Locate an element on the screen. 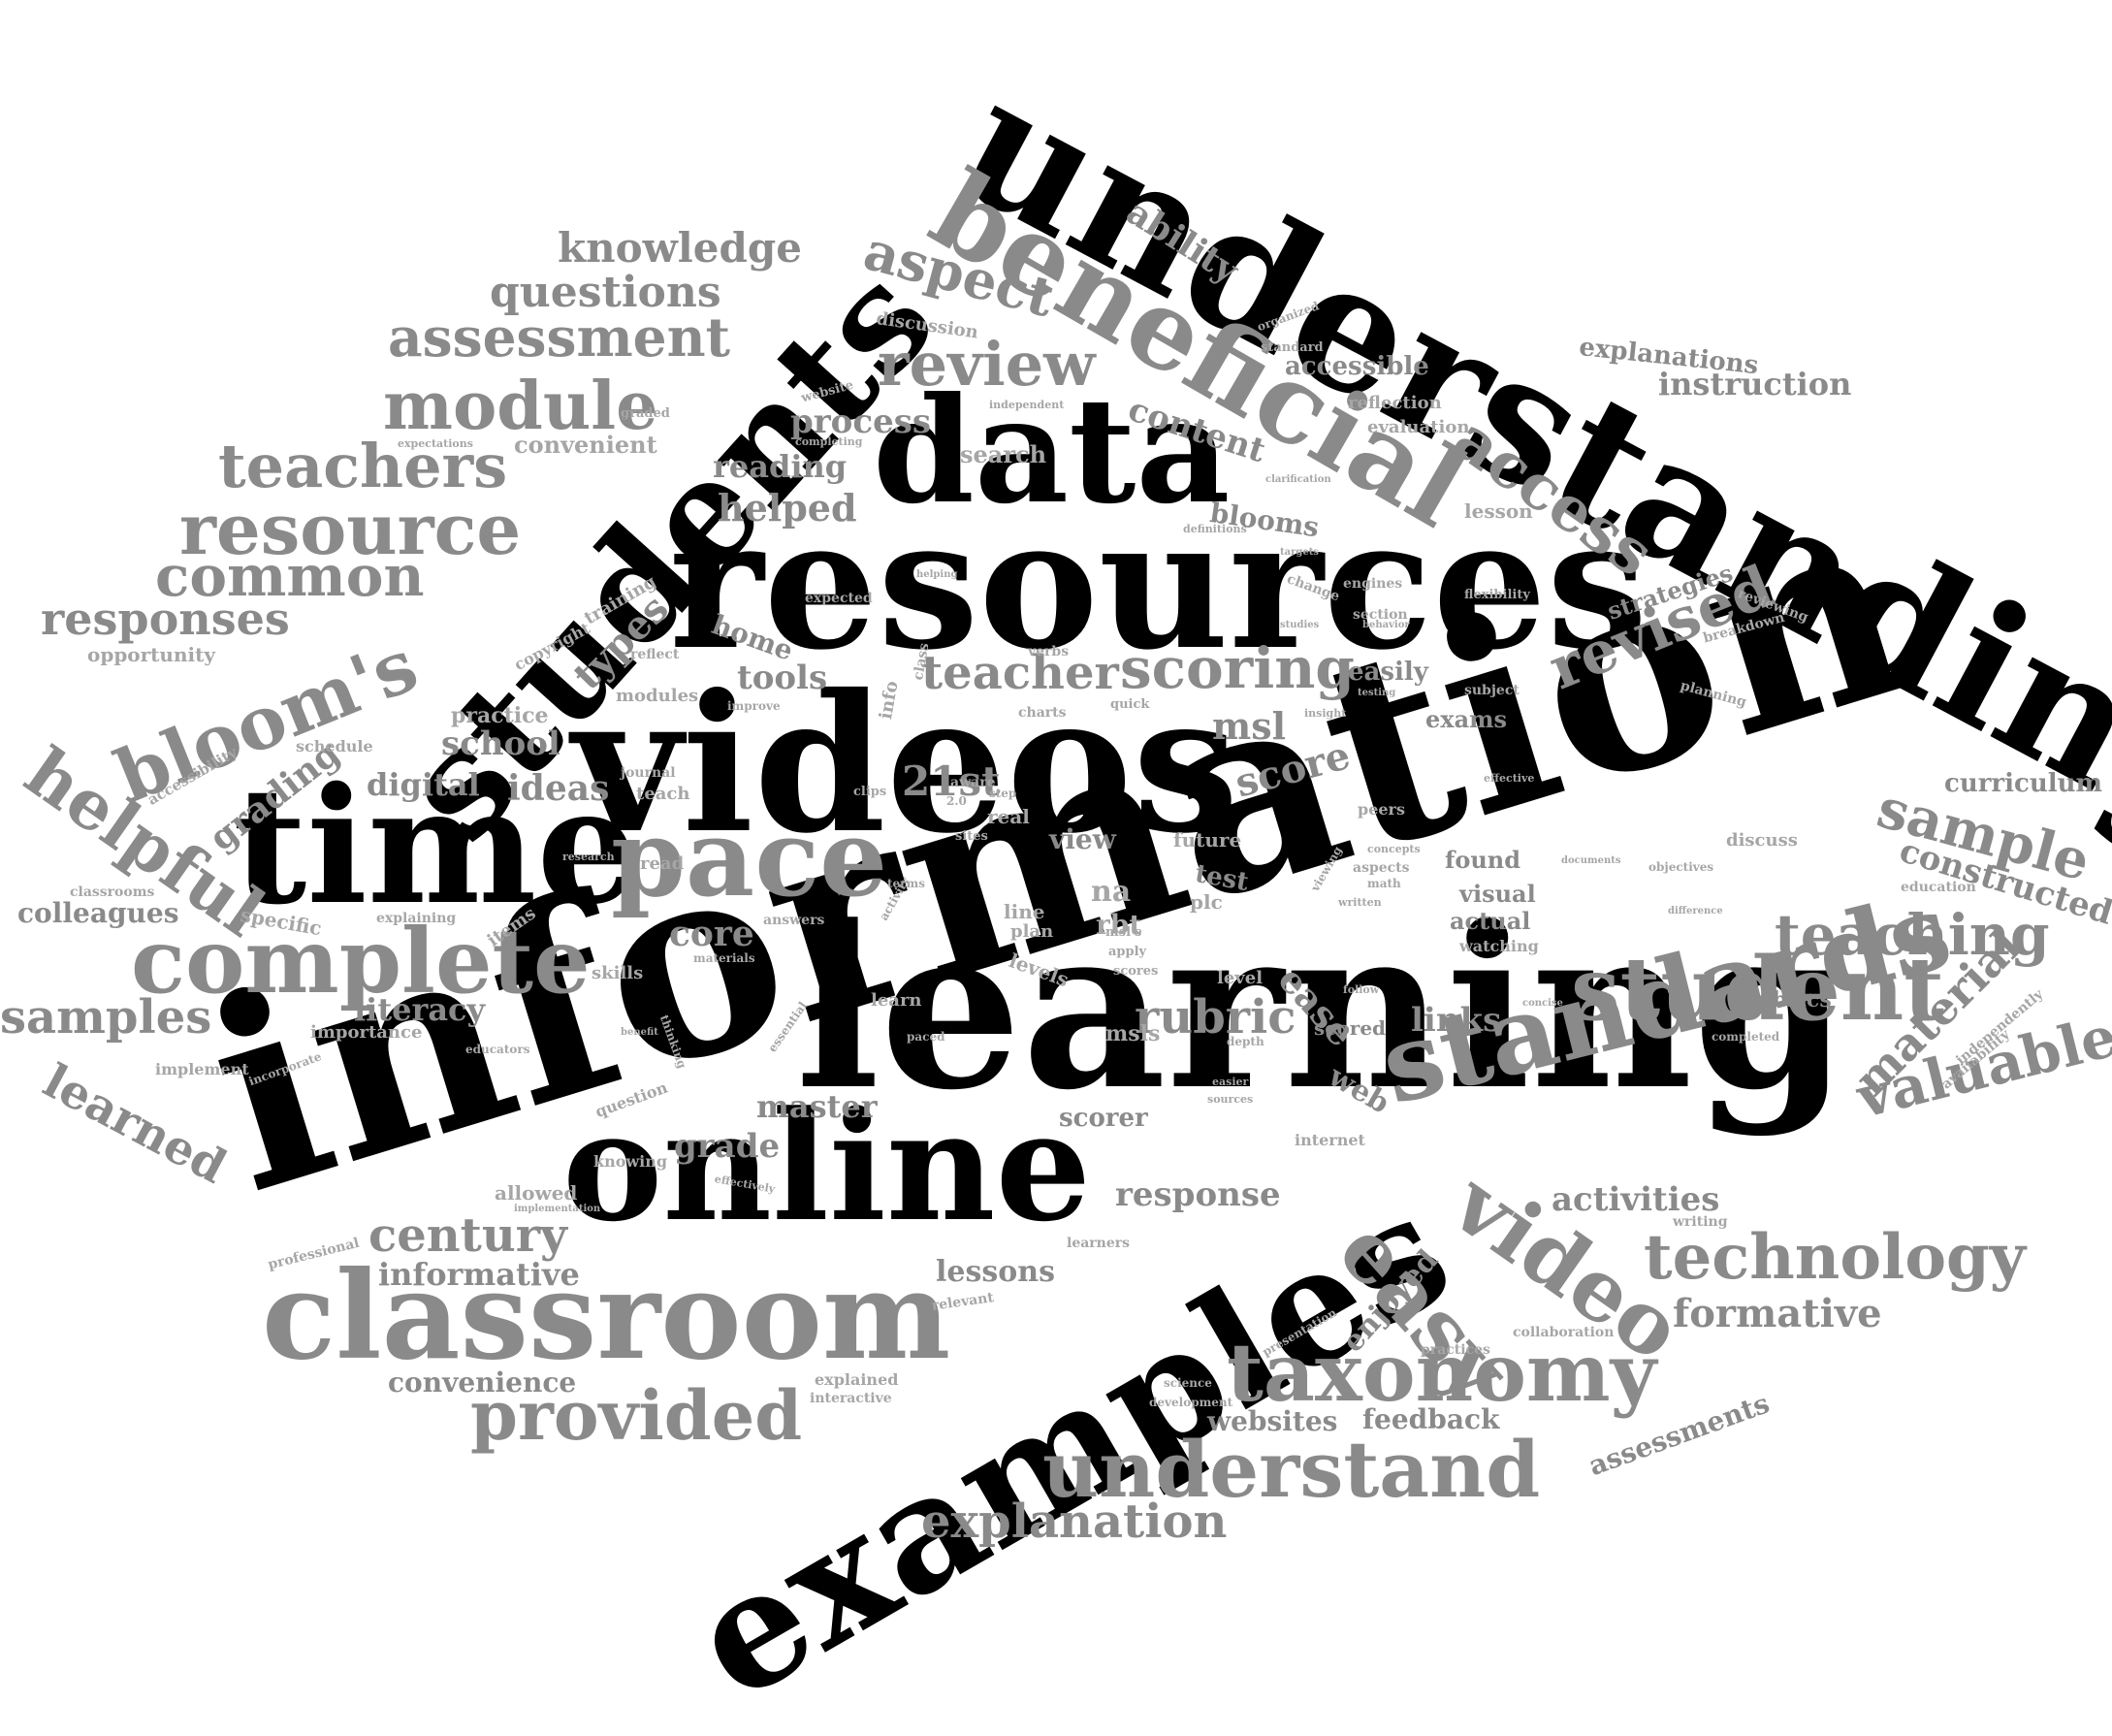 The height and width of the screenshot is (1736, 2112). word-learning: learning is located at coordinates (1322, 1009).